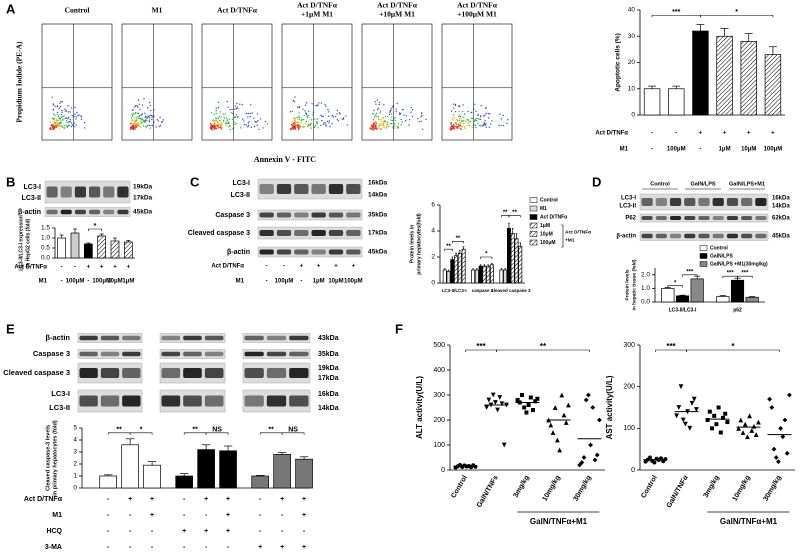  I want to click on y-tick-label: 500, so click(439, 345).